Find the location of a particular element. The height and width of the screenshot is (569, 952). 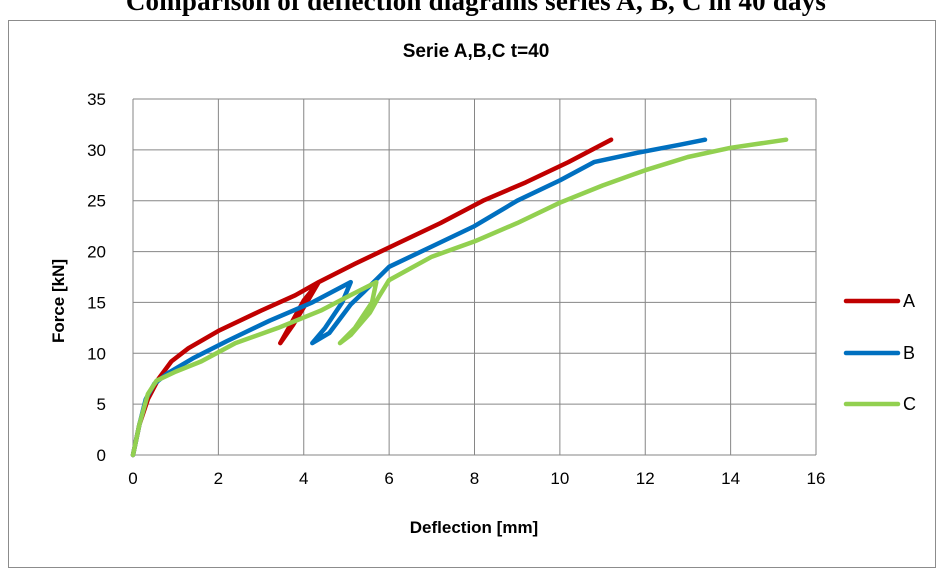

x-tick-label: 14 is located at coordinates (730, 478).